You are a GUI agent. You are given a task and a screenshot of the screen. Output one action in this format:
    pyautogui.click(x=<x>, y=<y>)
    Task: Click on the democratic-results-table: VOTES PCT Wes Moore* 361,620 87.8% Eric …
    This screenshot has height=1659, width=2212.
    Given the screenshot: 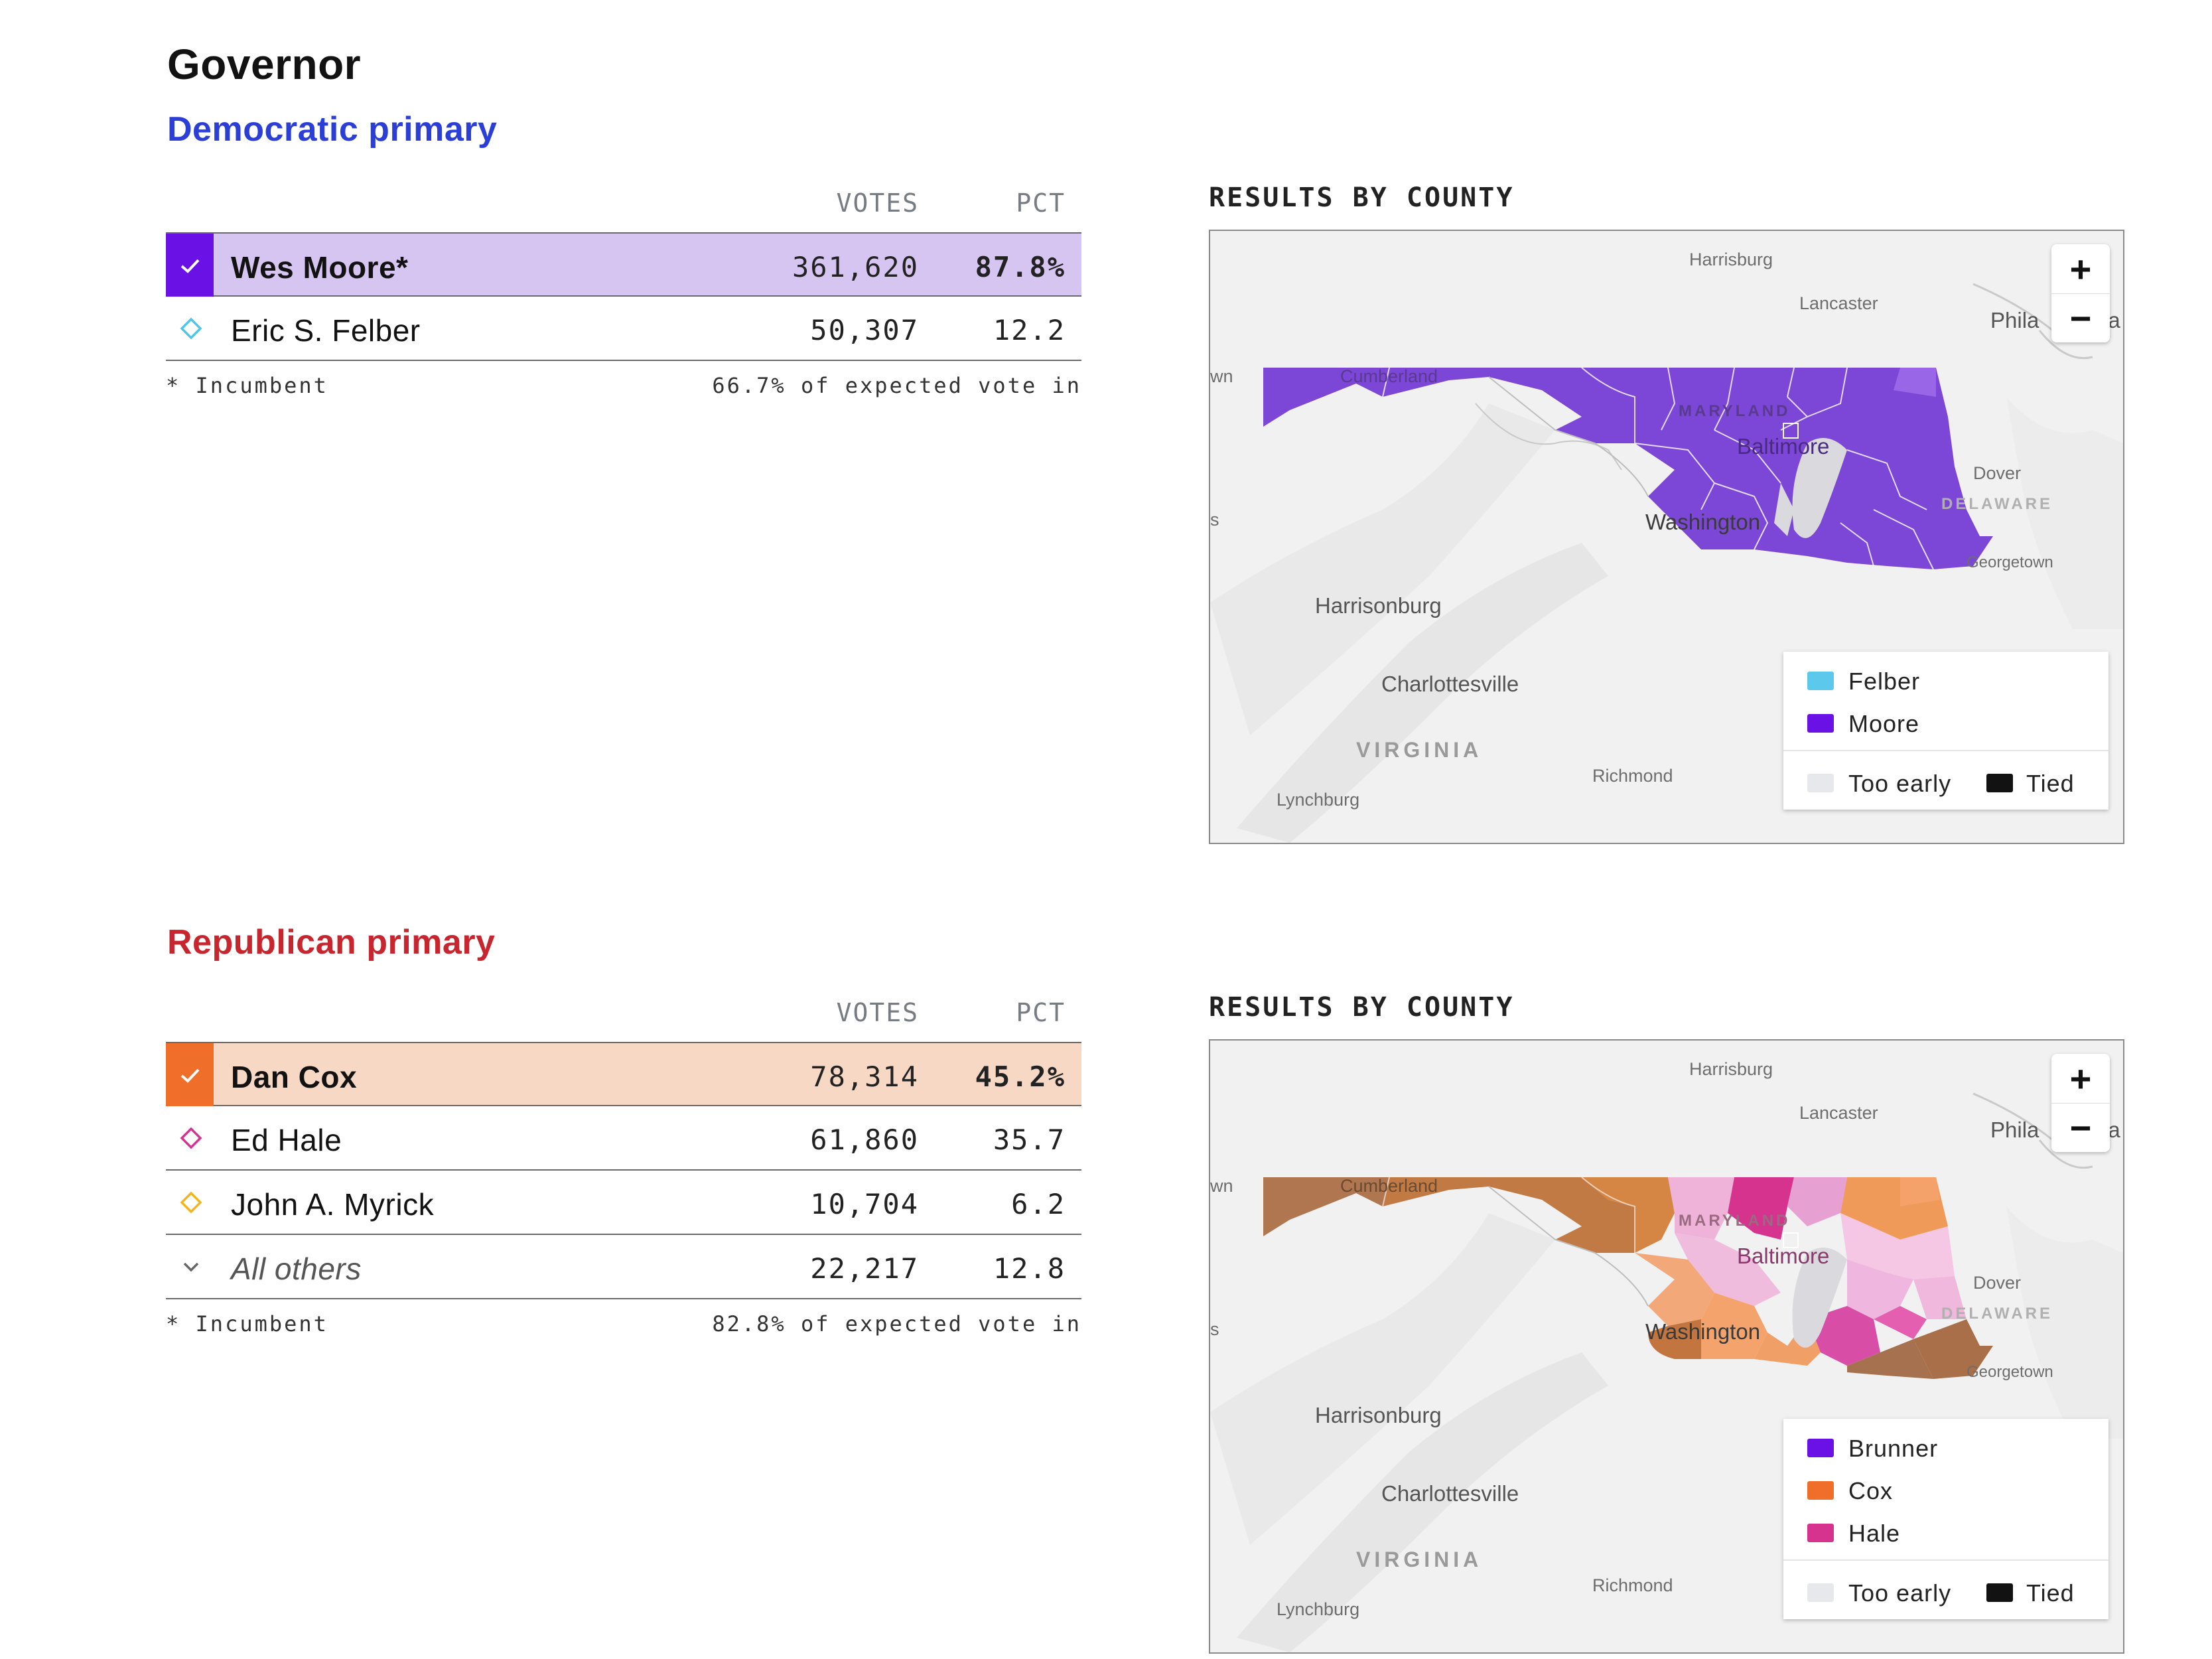 What is the action you would take?
    pyautogui.click(x=623, y=290)
    